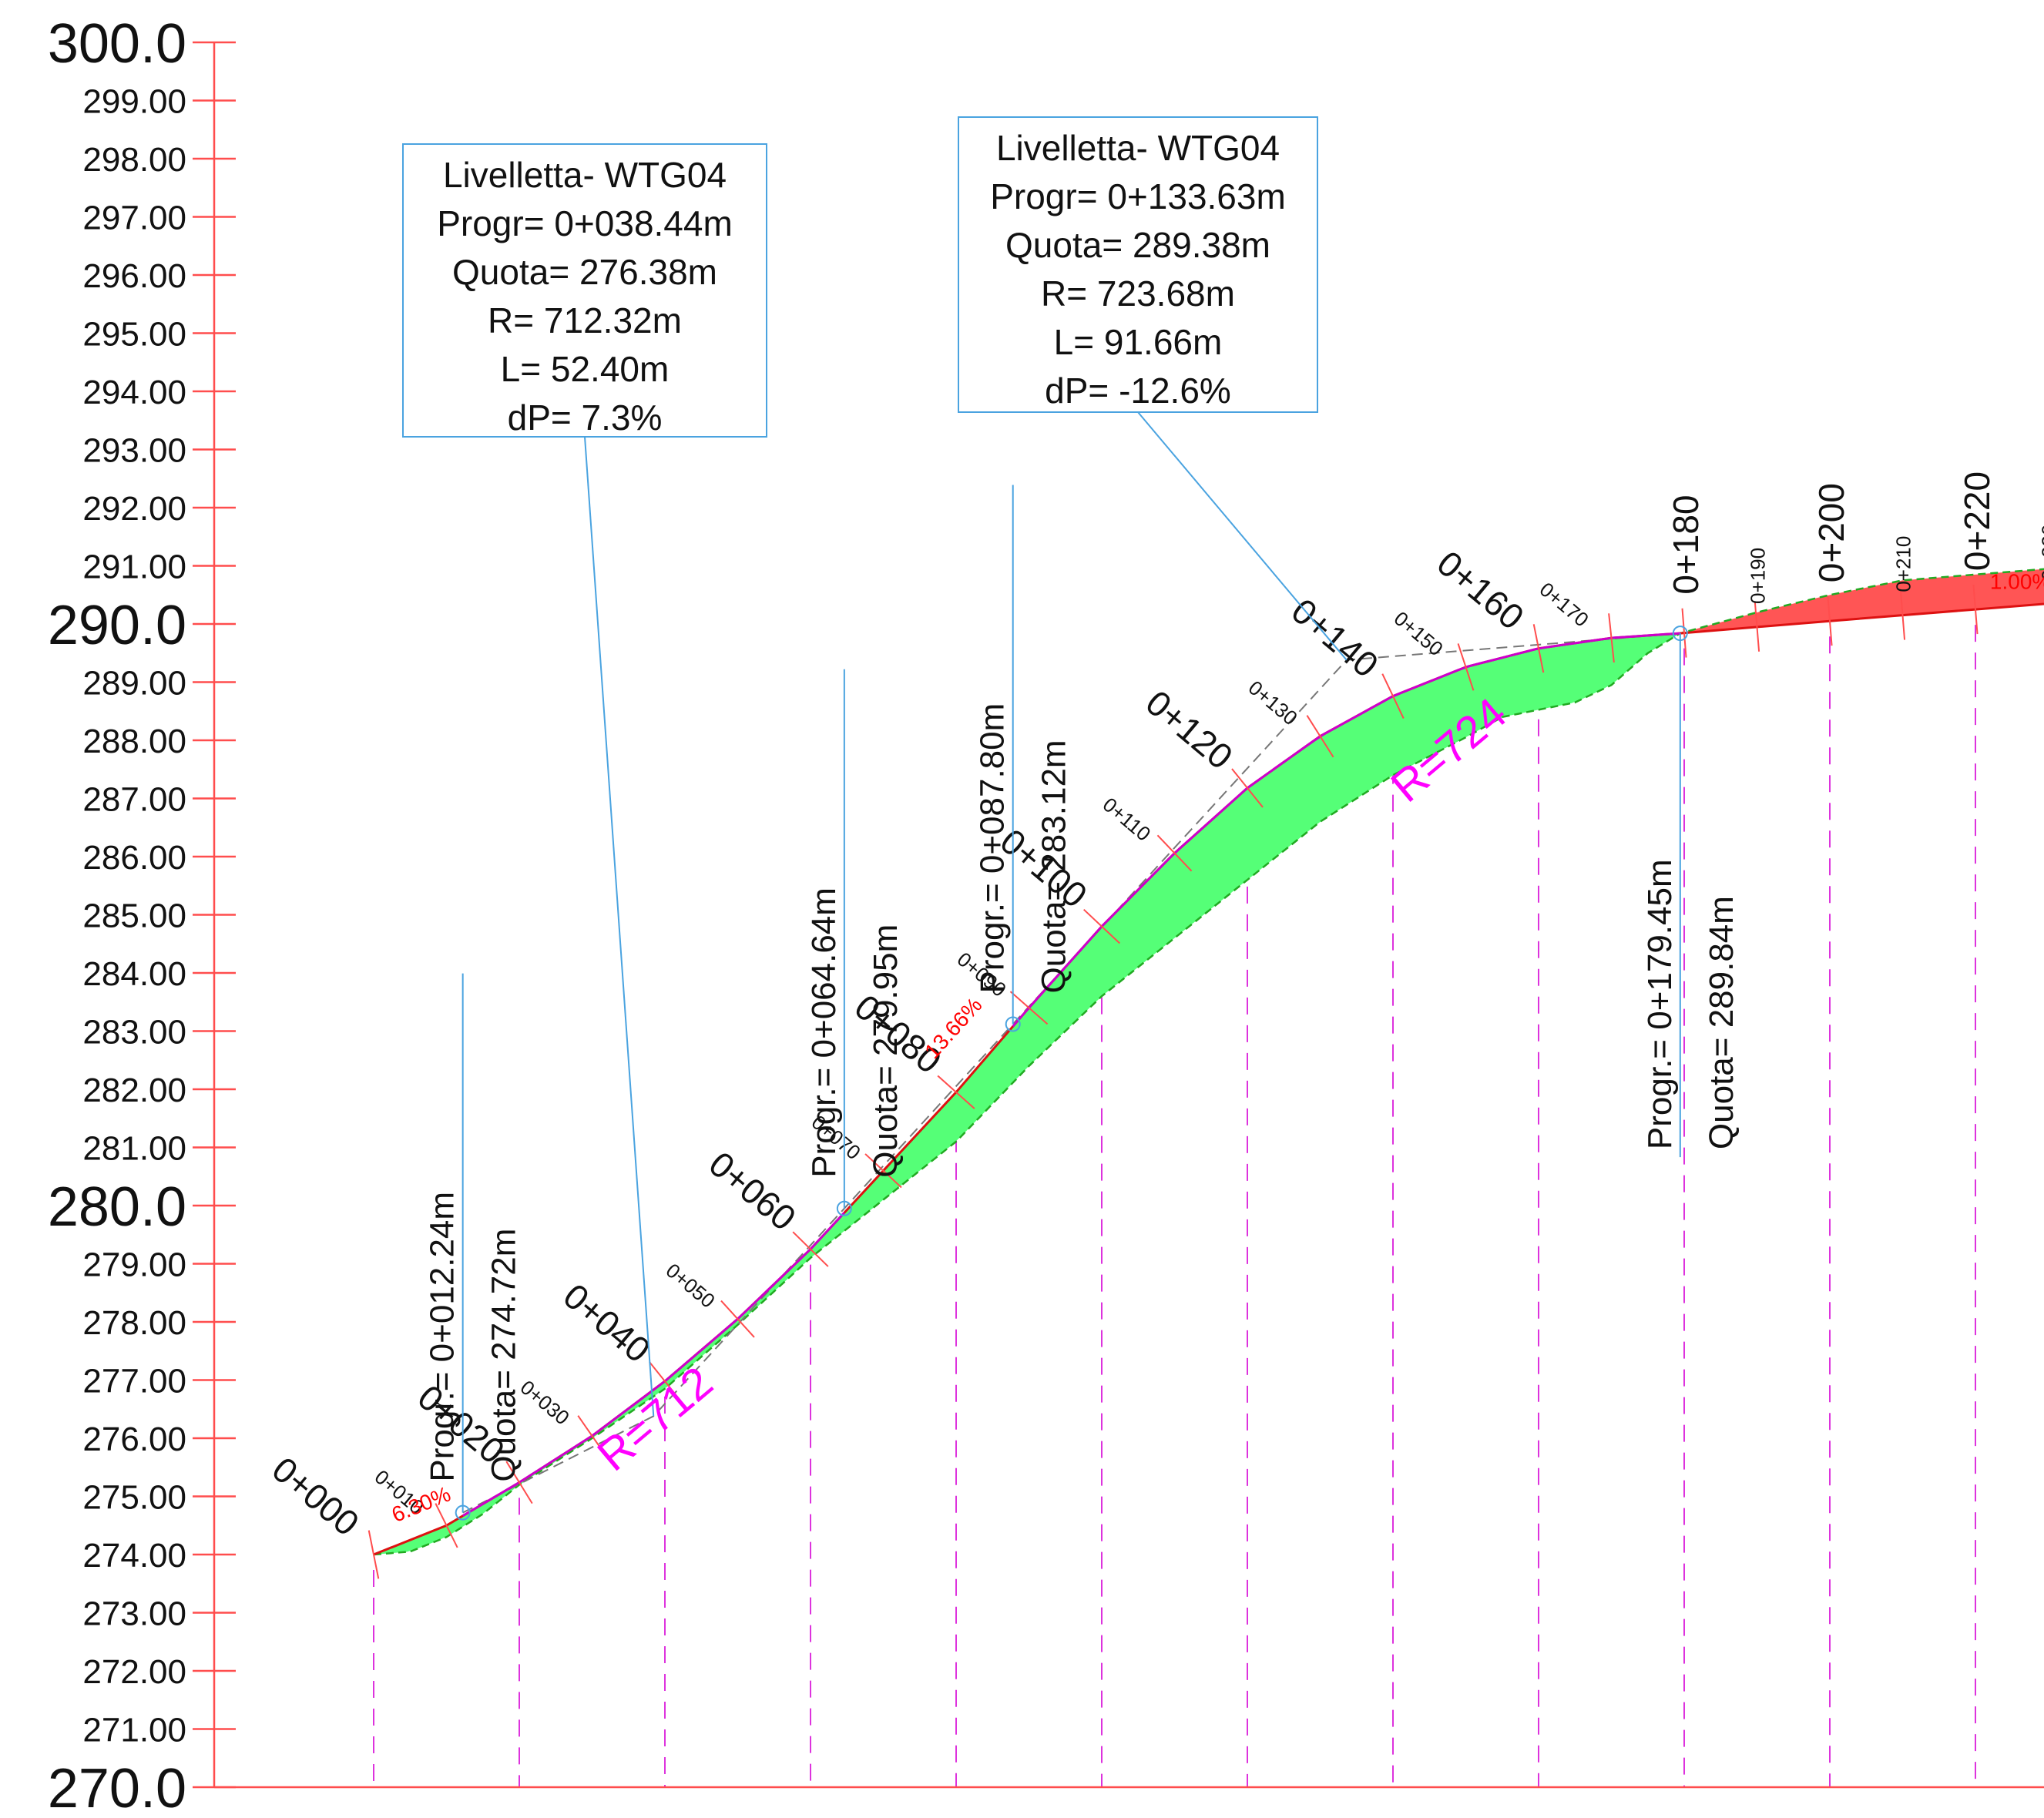 This screenshot has width=2044, height=1818. Describe the element at coordinates (134, 276) in the screenshot. I see `y-tick-label: 296.00` at that location.